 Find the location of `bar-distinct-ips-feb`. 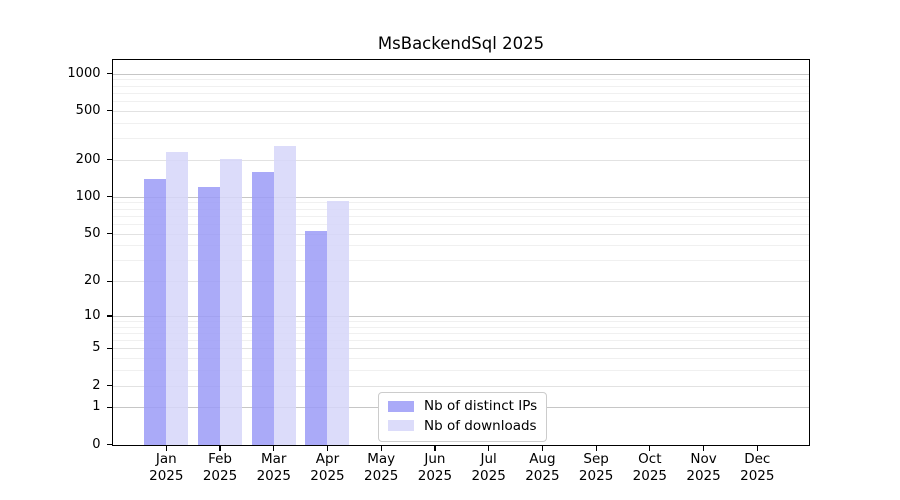

bar-distinct-ips-feb is located at coordinates (209, 315).